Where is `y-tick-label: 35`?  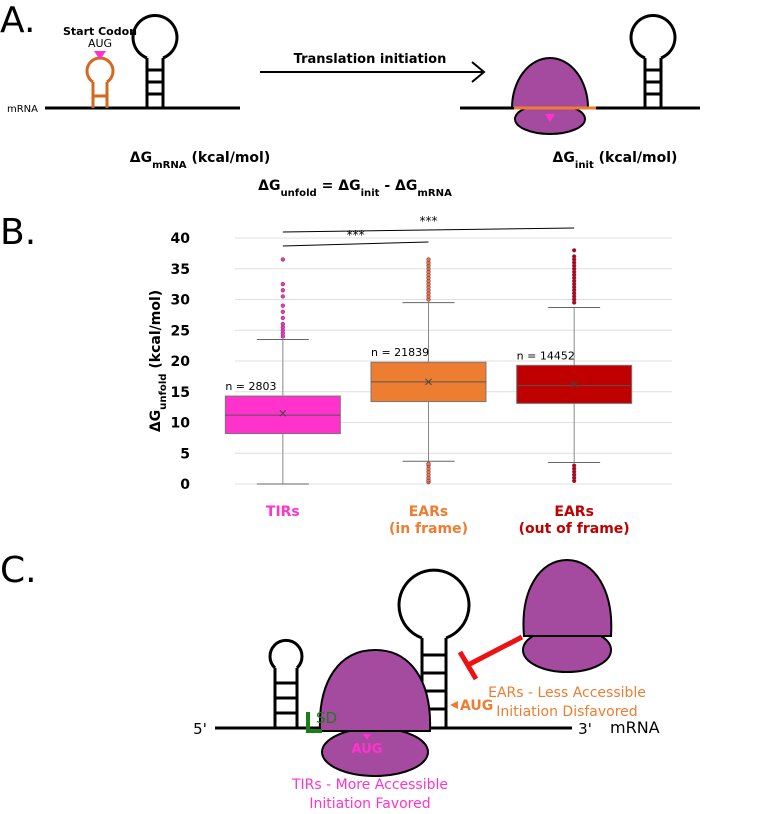 y-tick-label: 35 is located at coordinates (180, 270).